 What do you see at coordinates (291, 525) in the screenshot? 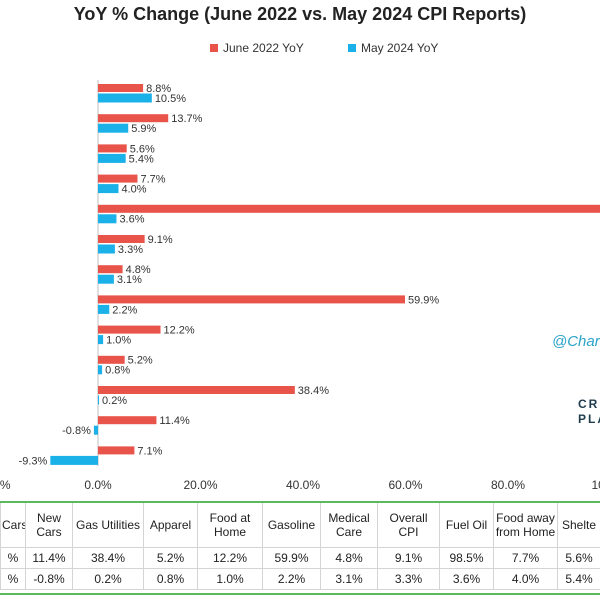
I see `header-cell: Gasoline` at bounding box center [291, 525].